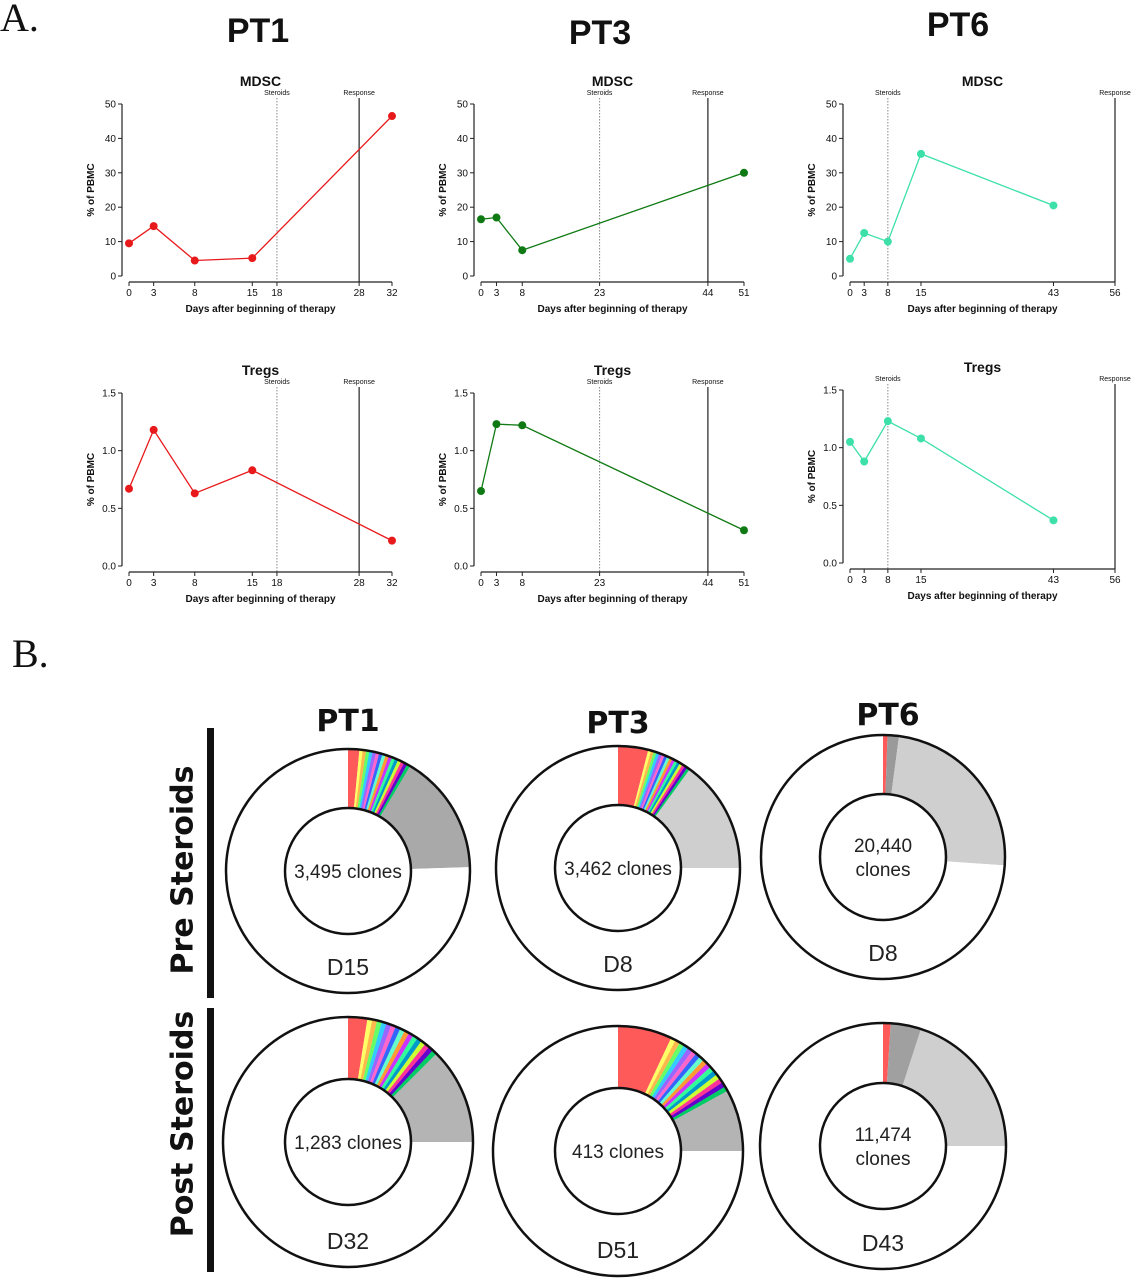  Describe the element at coordinates (109, 394) in the screenshot. I see `y-tick-label-pt1-tregs: 1.5` at that location.